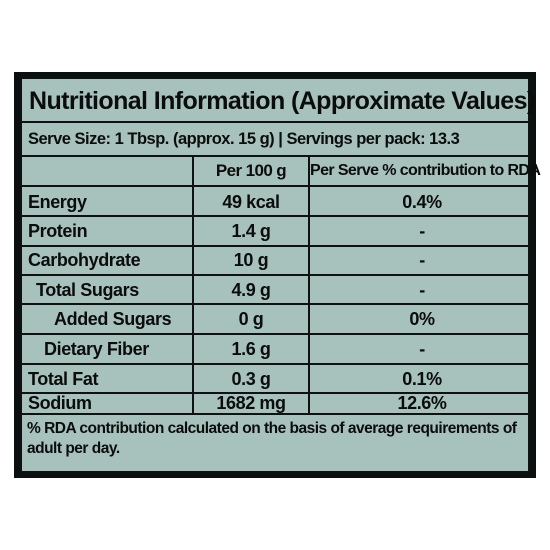 Image resolution: width=550 pixels, height=550 pixels. I want to click on header-divider, so click(275, 186).